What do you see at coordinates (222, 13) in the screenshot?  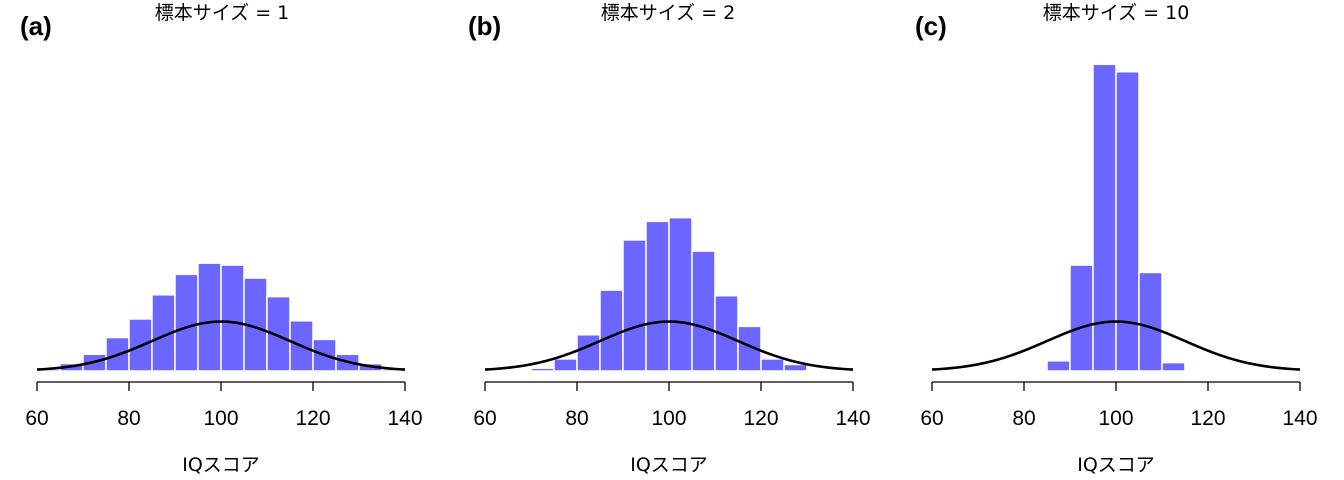 I see `chart-title: 標本サイズ = 1` at bounding box center [222, 13].